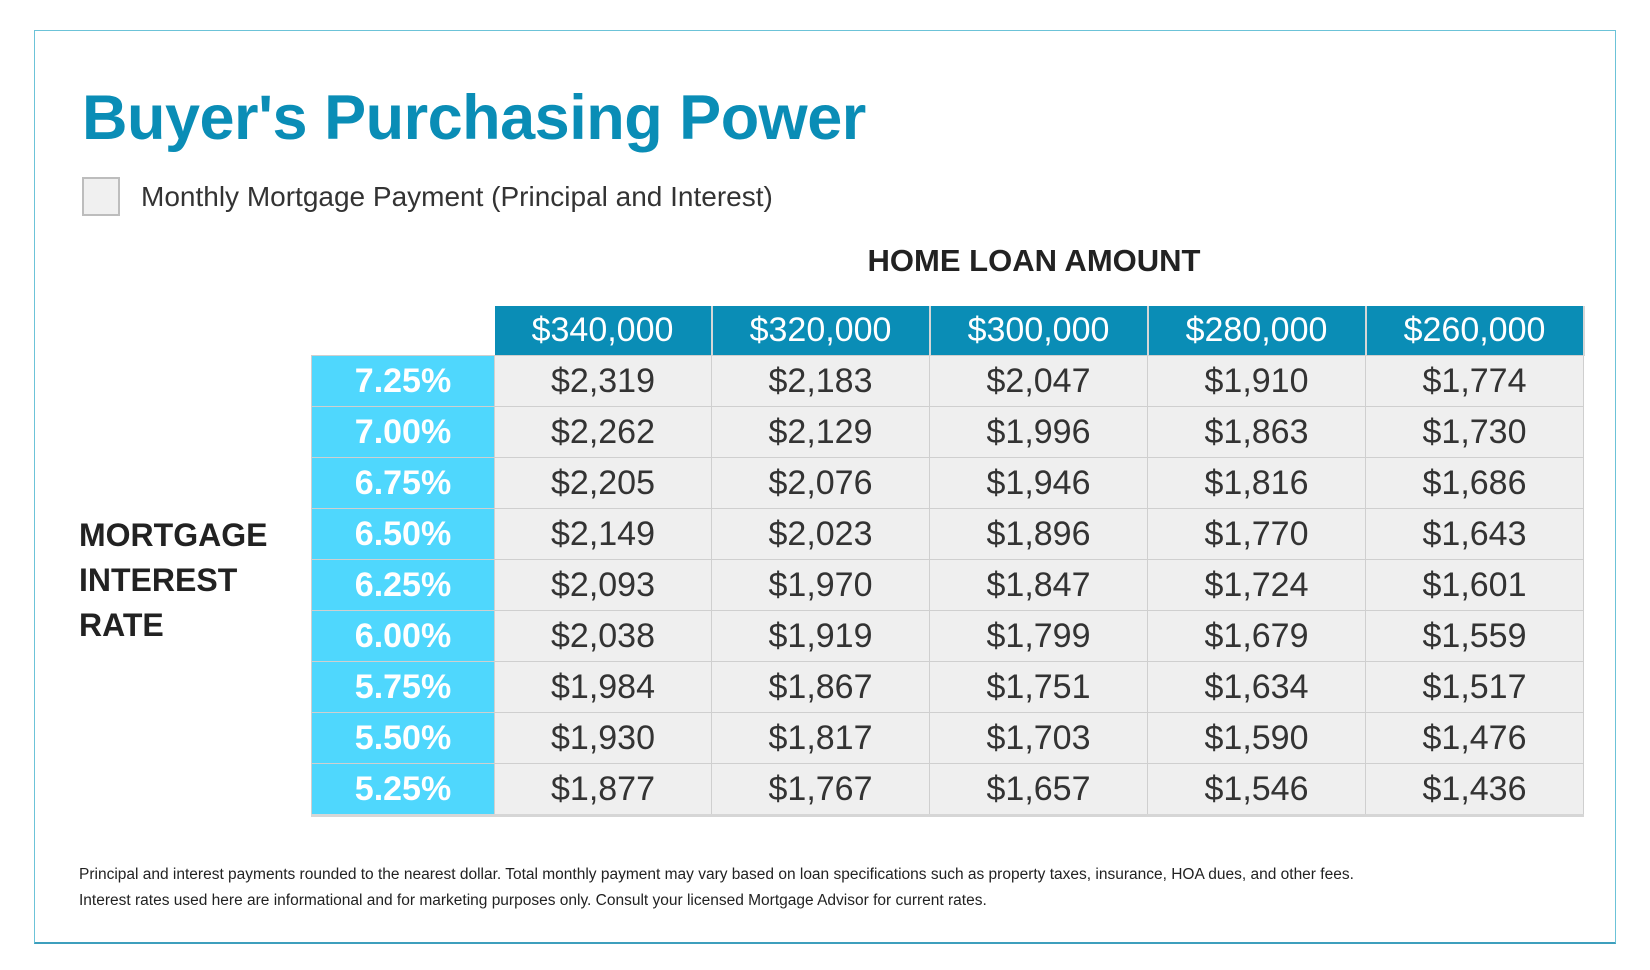 The height and width of the screenshot is (970, 1650). What do you see at coordinates (121, 625) in the screenshot?
I see `row-title-line: RATE` at bounding box center [121, 625].